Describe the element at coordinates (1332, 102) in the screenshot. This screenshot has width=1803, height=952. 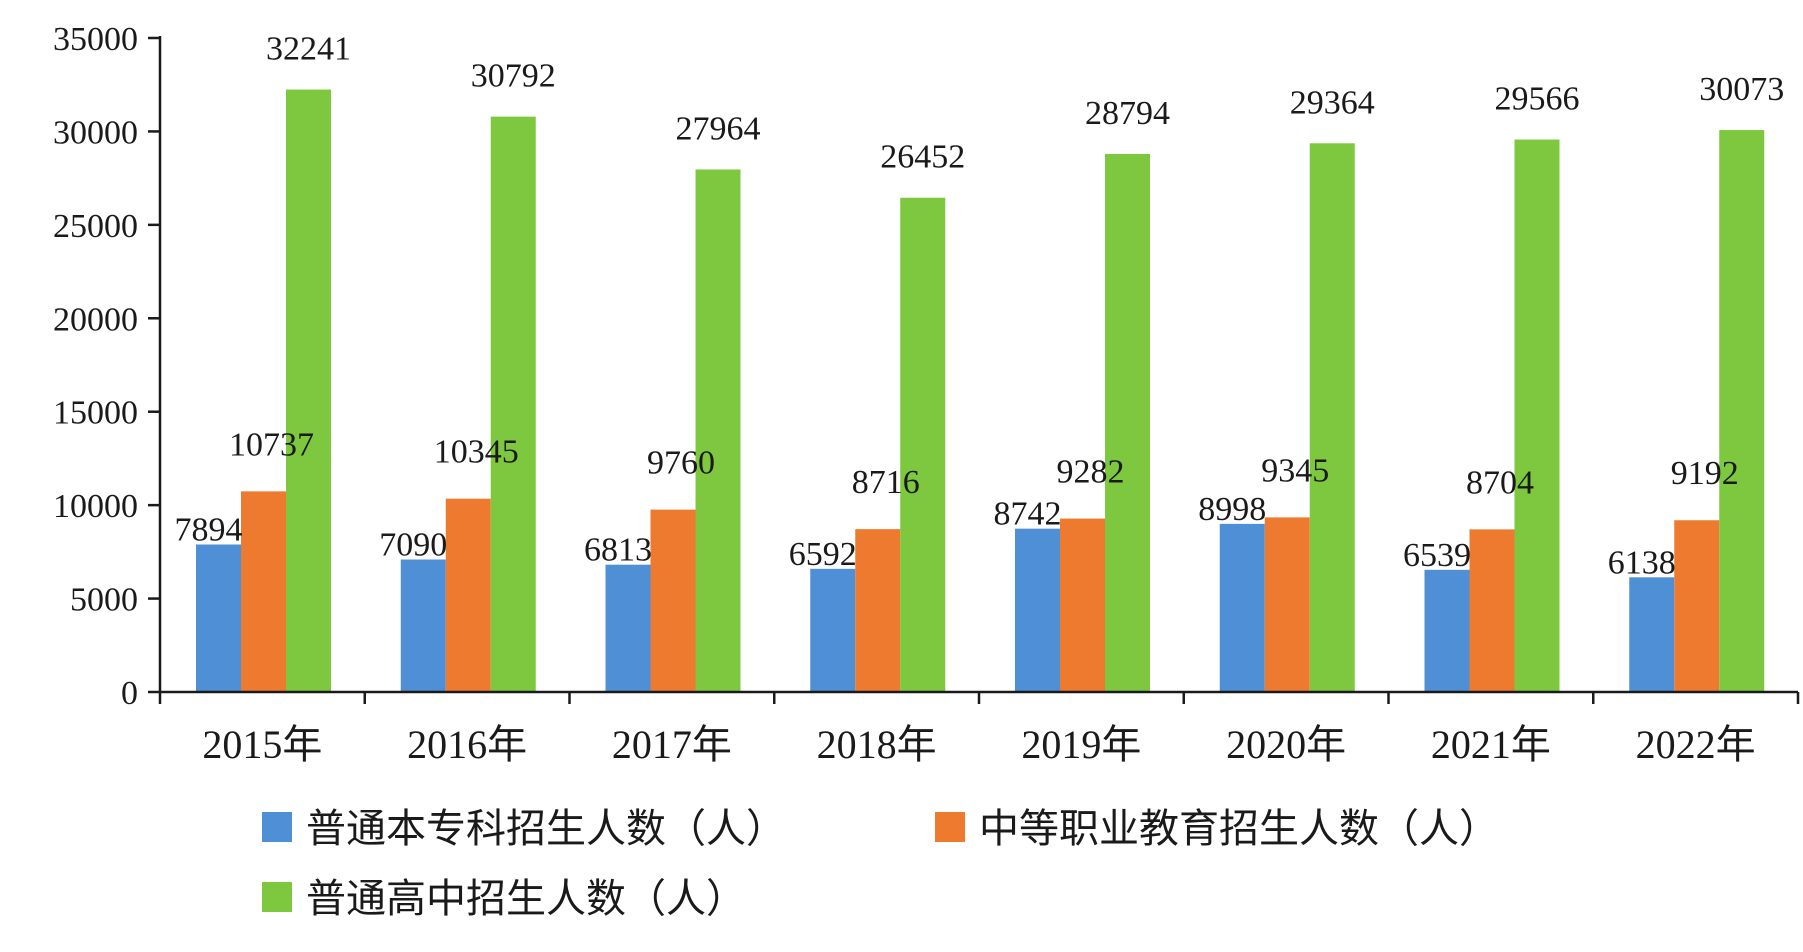
I see `data-label-3-2020年: 29364` at that location.